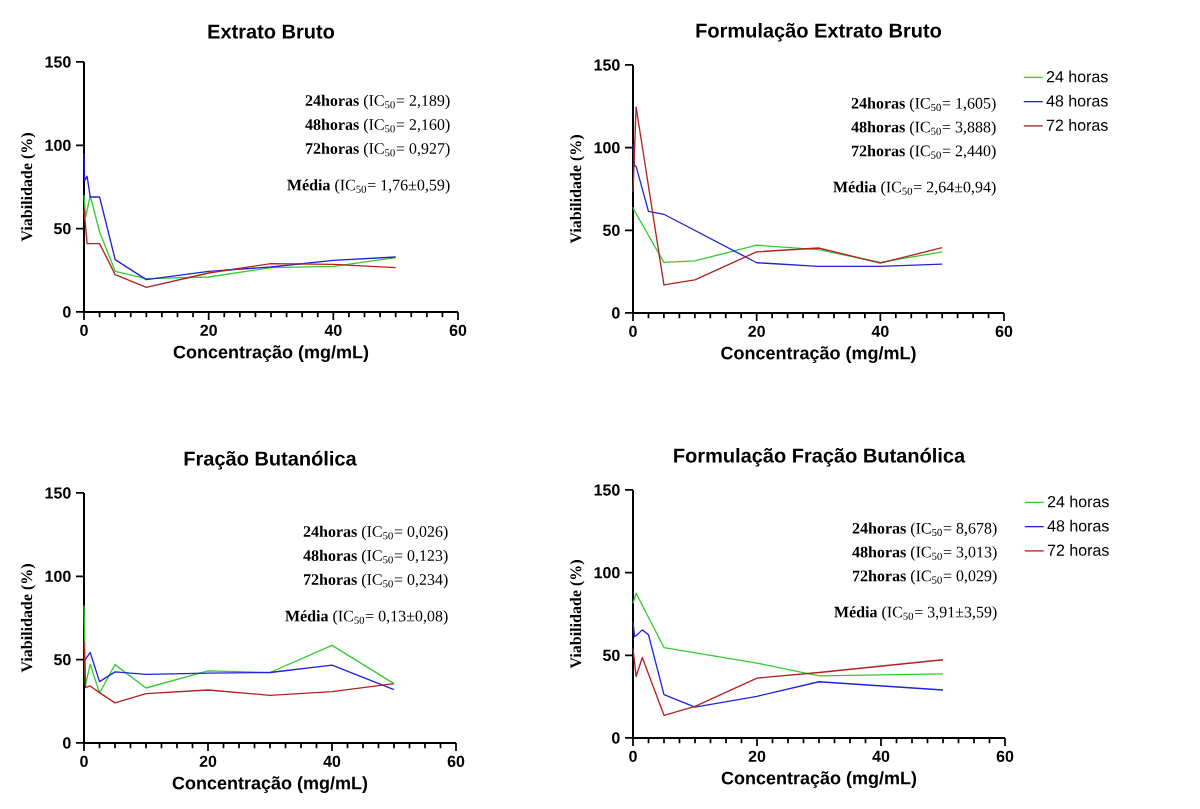  What do you see at coordinates (923, 152) in the screenshot?
I see `annotation: 72horas (IC$_{50}$= 2,440)` at bounding box center [923, 152].